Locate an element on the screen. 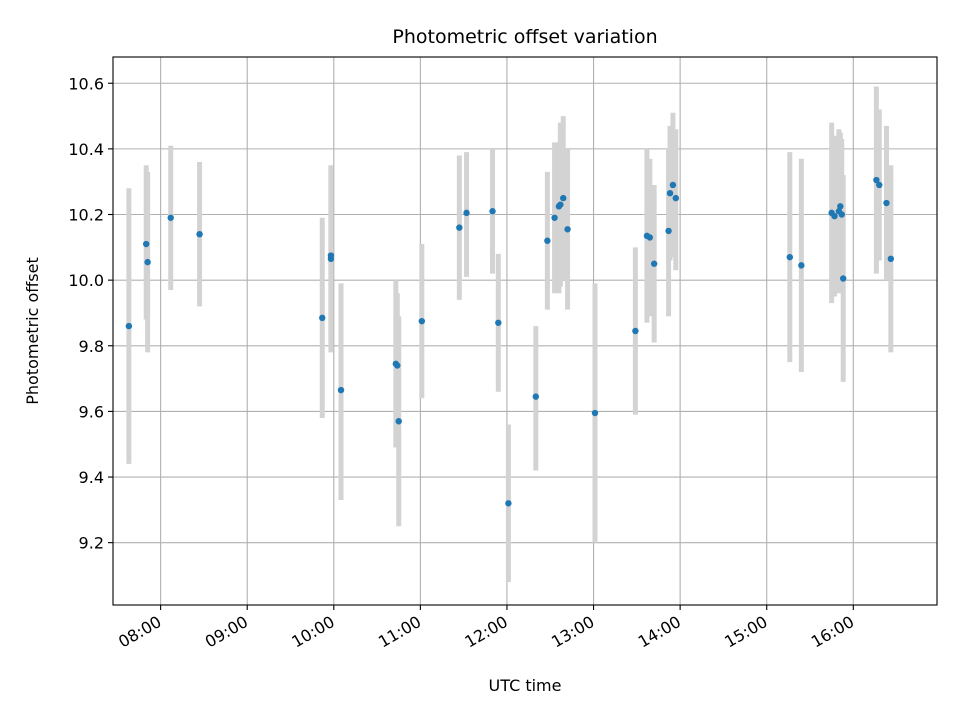 The image size is (960, 720). y-tick-label: 10.6 is located at coordinates (86, 83).